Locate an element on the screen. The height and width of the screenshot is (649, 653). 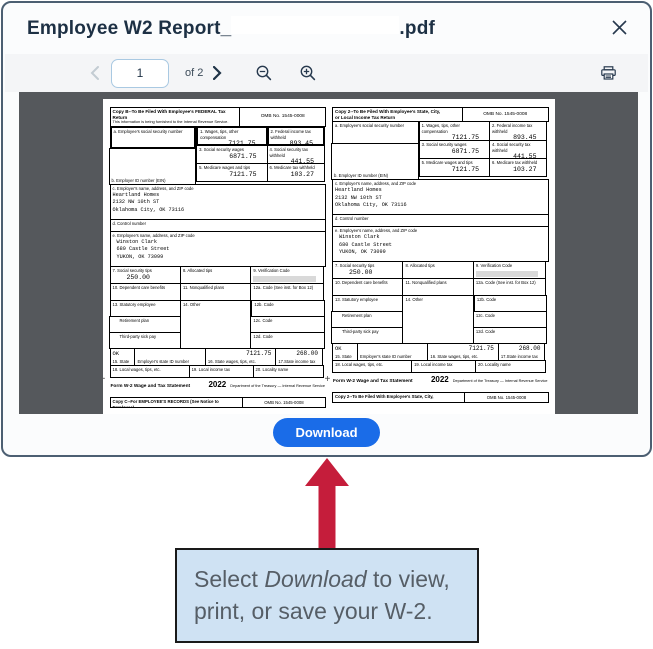
print-icon is located at coordinates (608, 73).